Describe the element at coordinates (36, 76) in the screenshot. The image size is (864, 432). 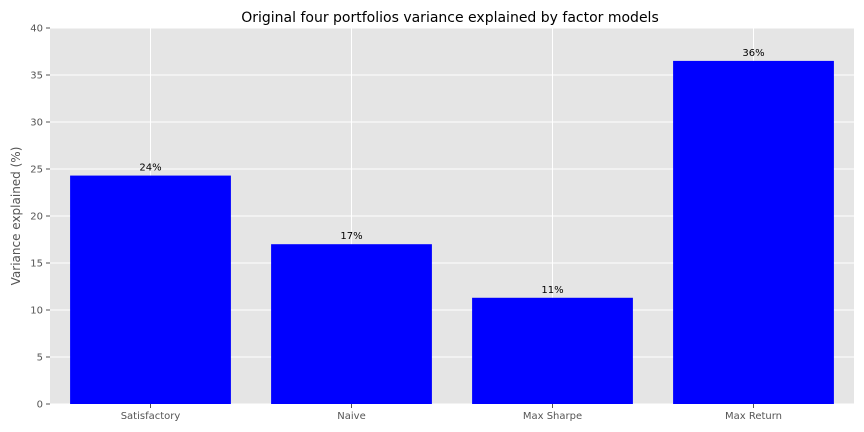
I see `y-tick-label: 35` at that location.